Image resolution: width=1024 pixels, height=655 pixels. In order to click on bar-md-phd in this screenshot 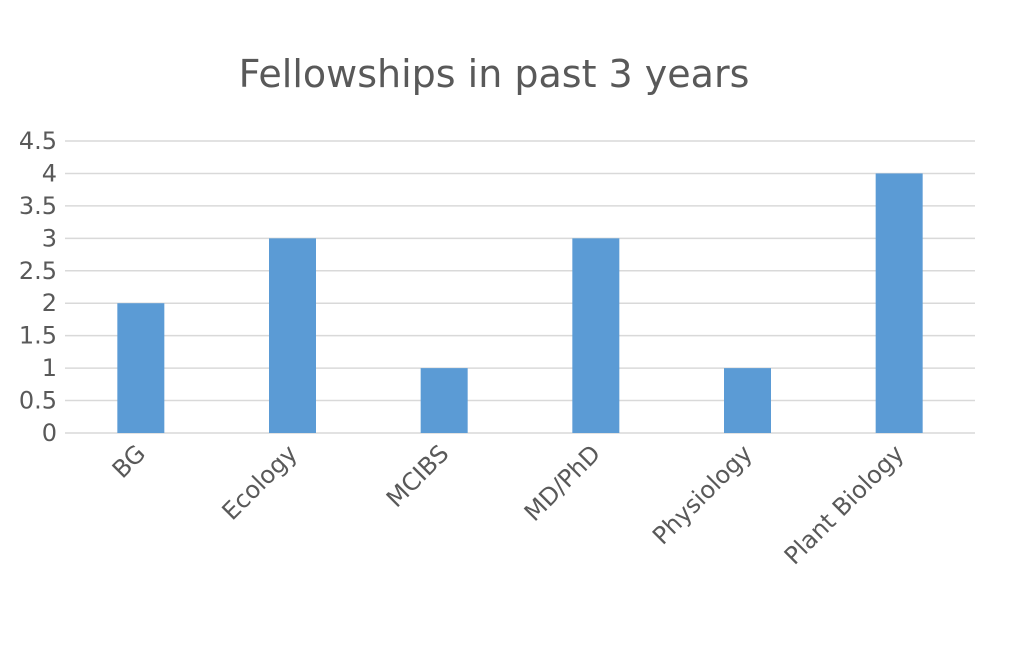, I will do `click(596, 335)`.